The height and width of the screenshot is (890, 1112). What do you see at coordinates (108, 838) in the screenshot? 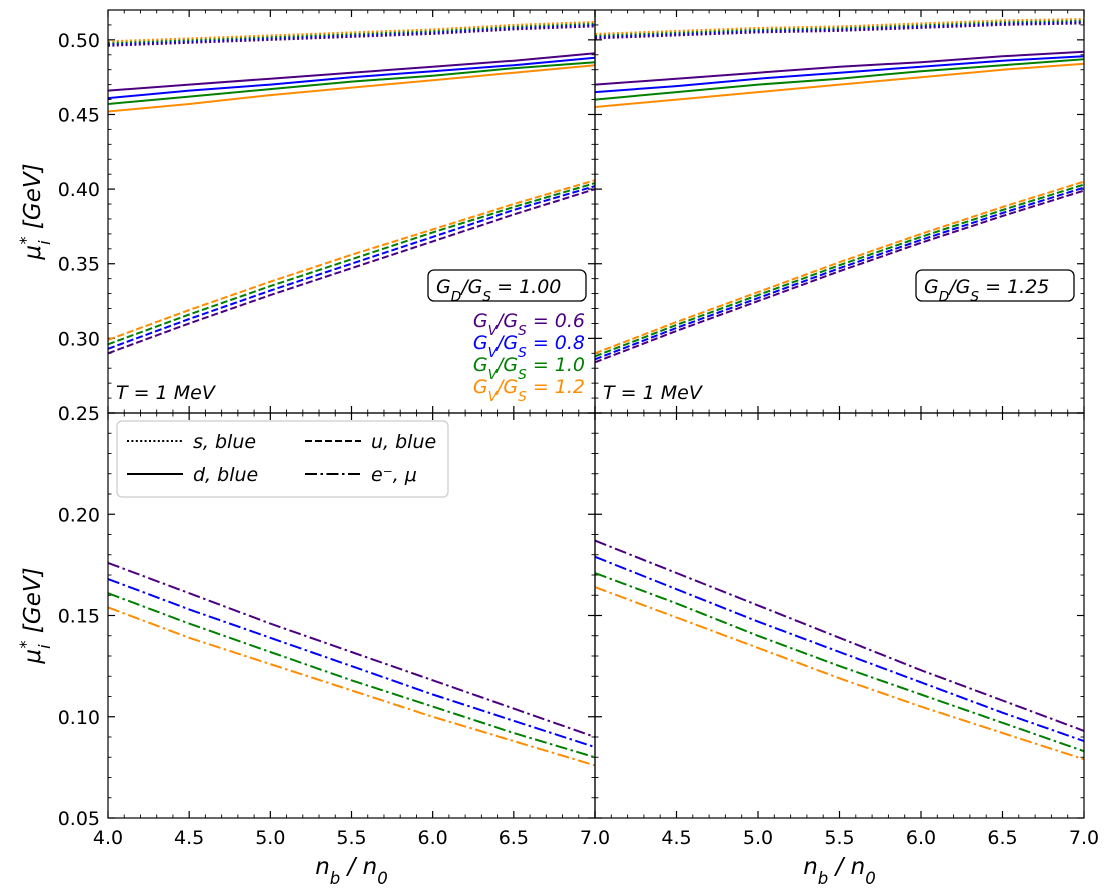
I see `x-tick-label: 4.0` at bounding box center [108, 838].